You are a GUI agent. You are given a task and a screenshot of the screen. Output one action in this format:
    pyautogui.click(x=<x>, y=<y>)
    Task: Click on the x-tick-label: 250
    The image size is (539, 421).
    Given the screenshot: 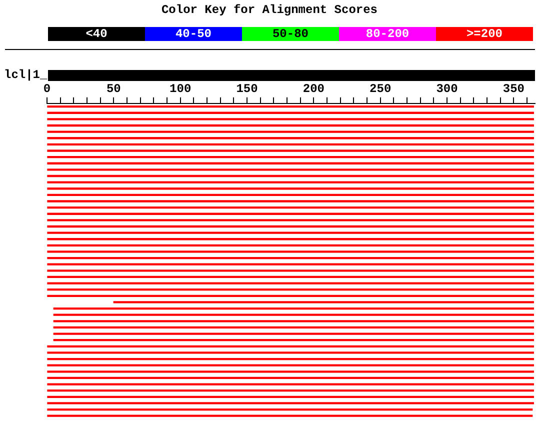 What is the action you would take?
    pyautogui.click(x=381, y=89)
    